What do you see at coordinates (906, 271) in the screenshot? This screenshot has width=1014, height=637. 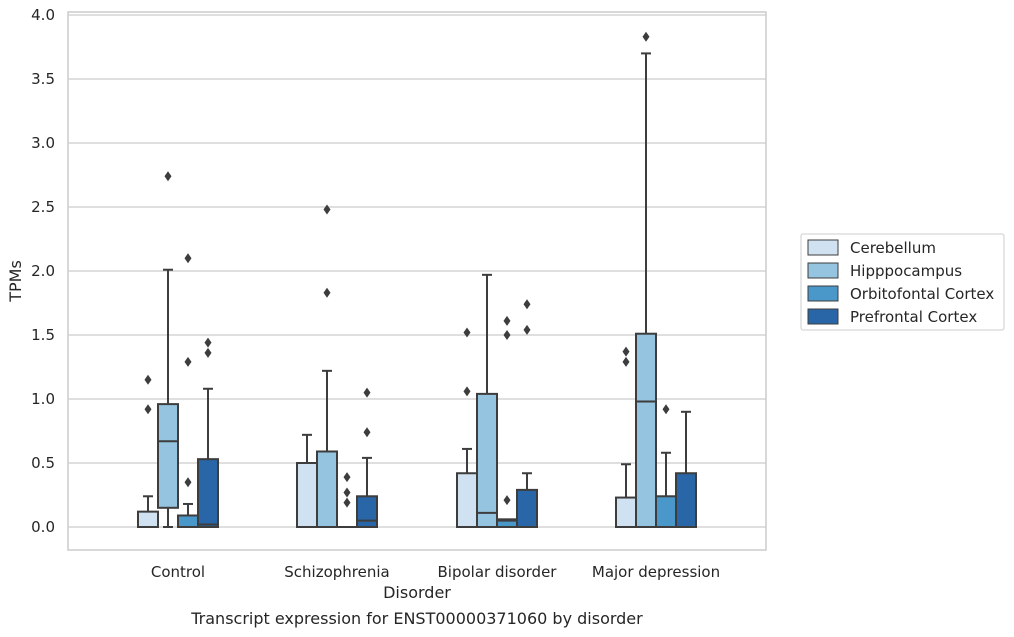 I see `legend-label: Hipppocampus` at bounding box center [906, 271].